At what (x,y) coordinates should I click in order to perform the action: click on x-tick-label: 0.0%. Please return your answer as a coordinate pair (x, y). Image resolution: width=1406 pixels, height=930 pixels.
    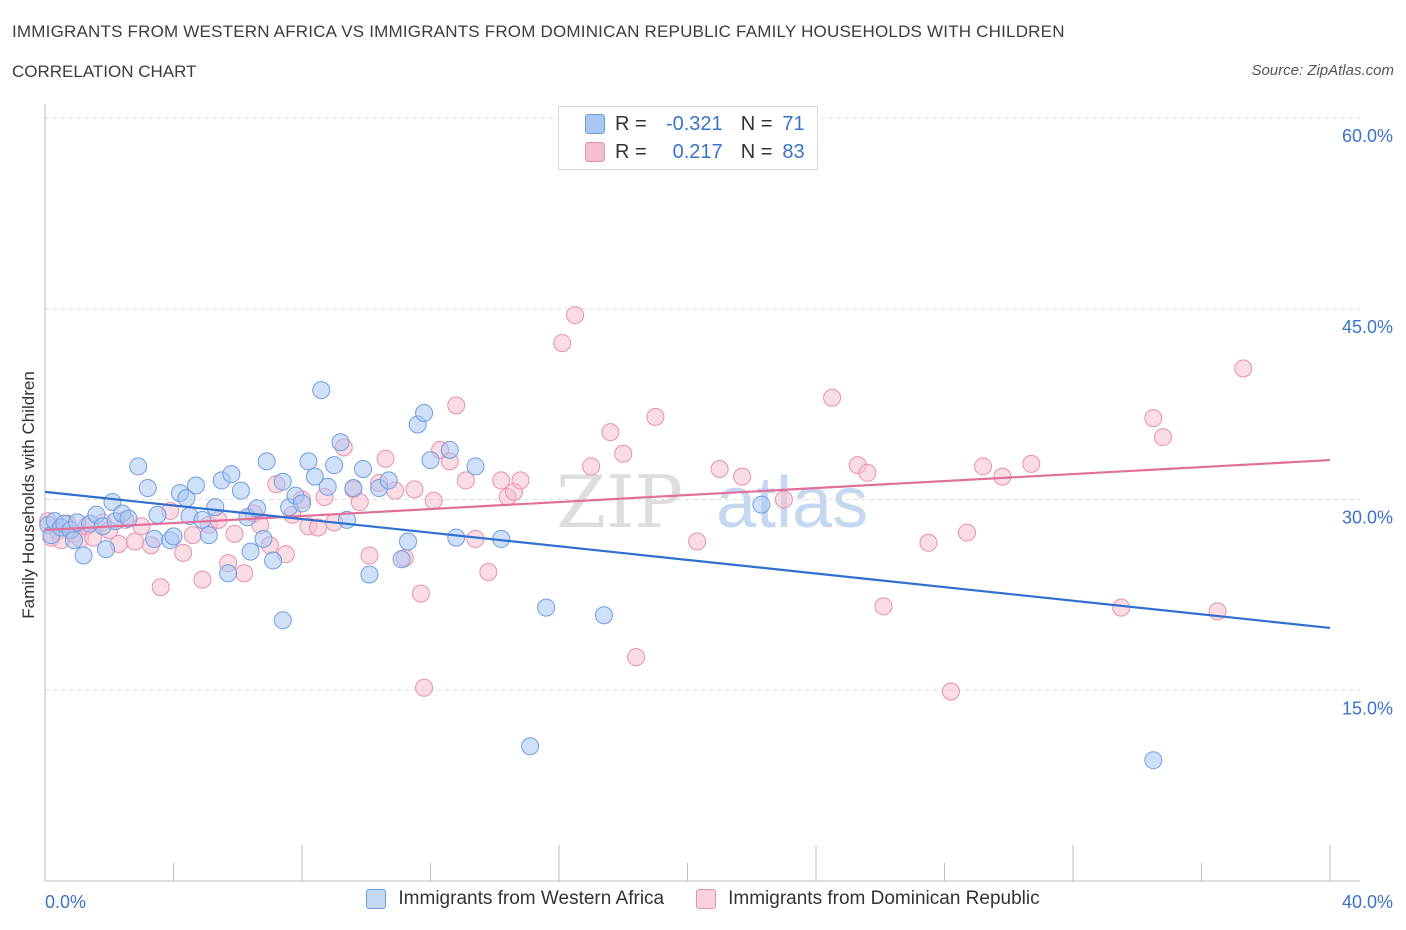
    Looking at the image, I should click on (65, 902).